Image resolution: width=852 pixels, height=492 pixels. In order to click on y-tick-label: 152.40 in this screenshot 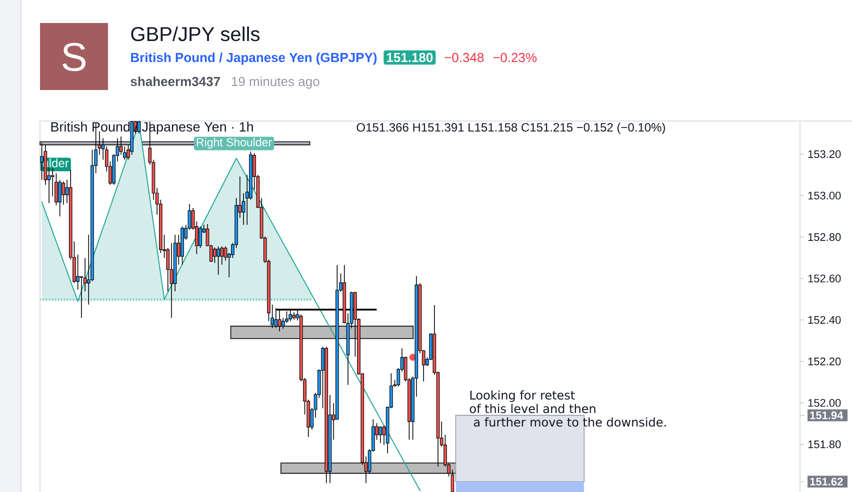, I will do `click(824, 320)`.